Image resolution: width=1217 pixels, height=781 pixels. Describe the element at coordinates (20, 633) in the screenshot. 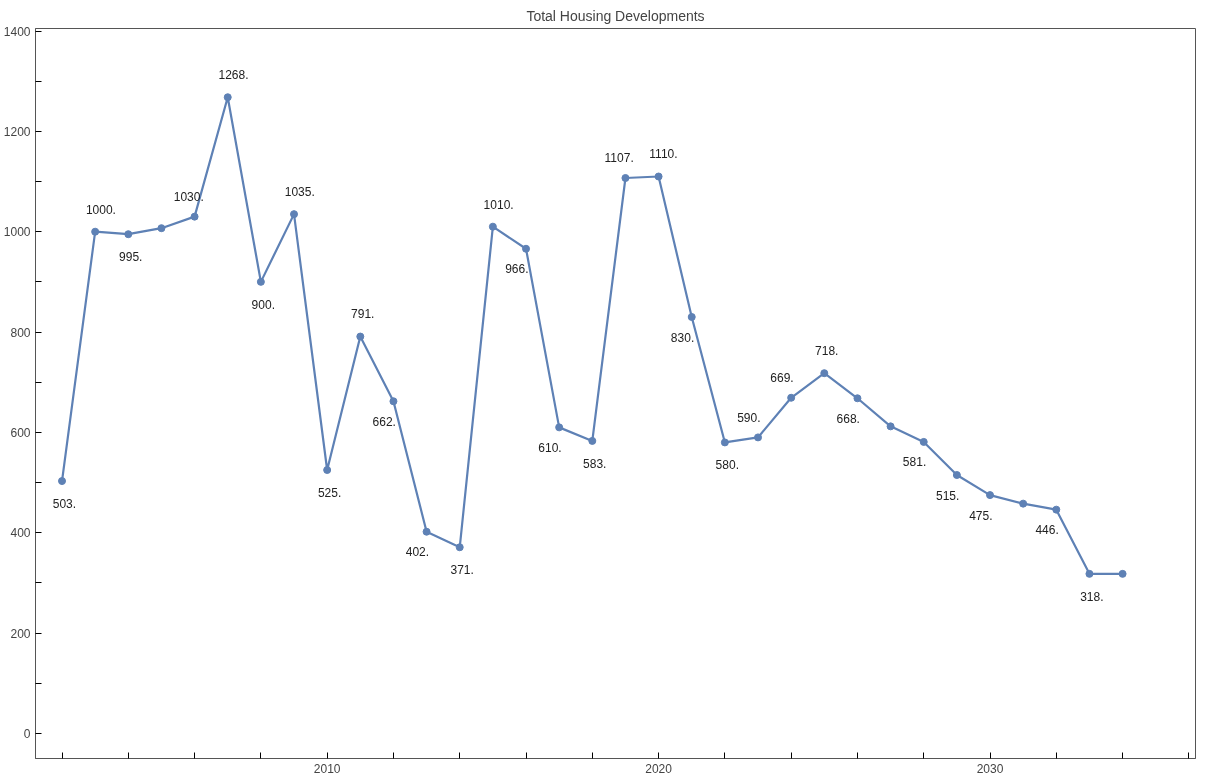

I see `y-tick-label: 200` at that location.